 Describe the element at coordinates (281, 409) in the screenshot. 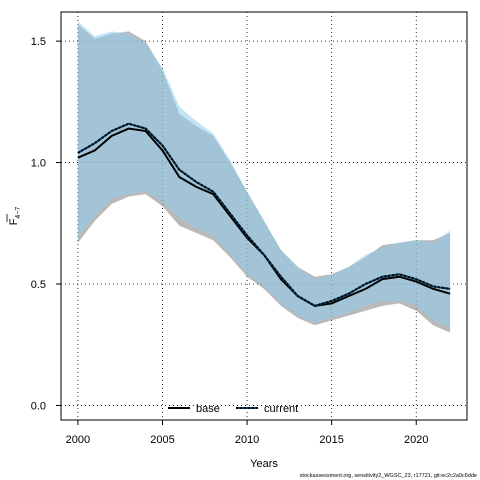

I see `legend-current-label: current` at that location.